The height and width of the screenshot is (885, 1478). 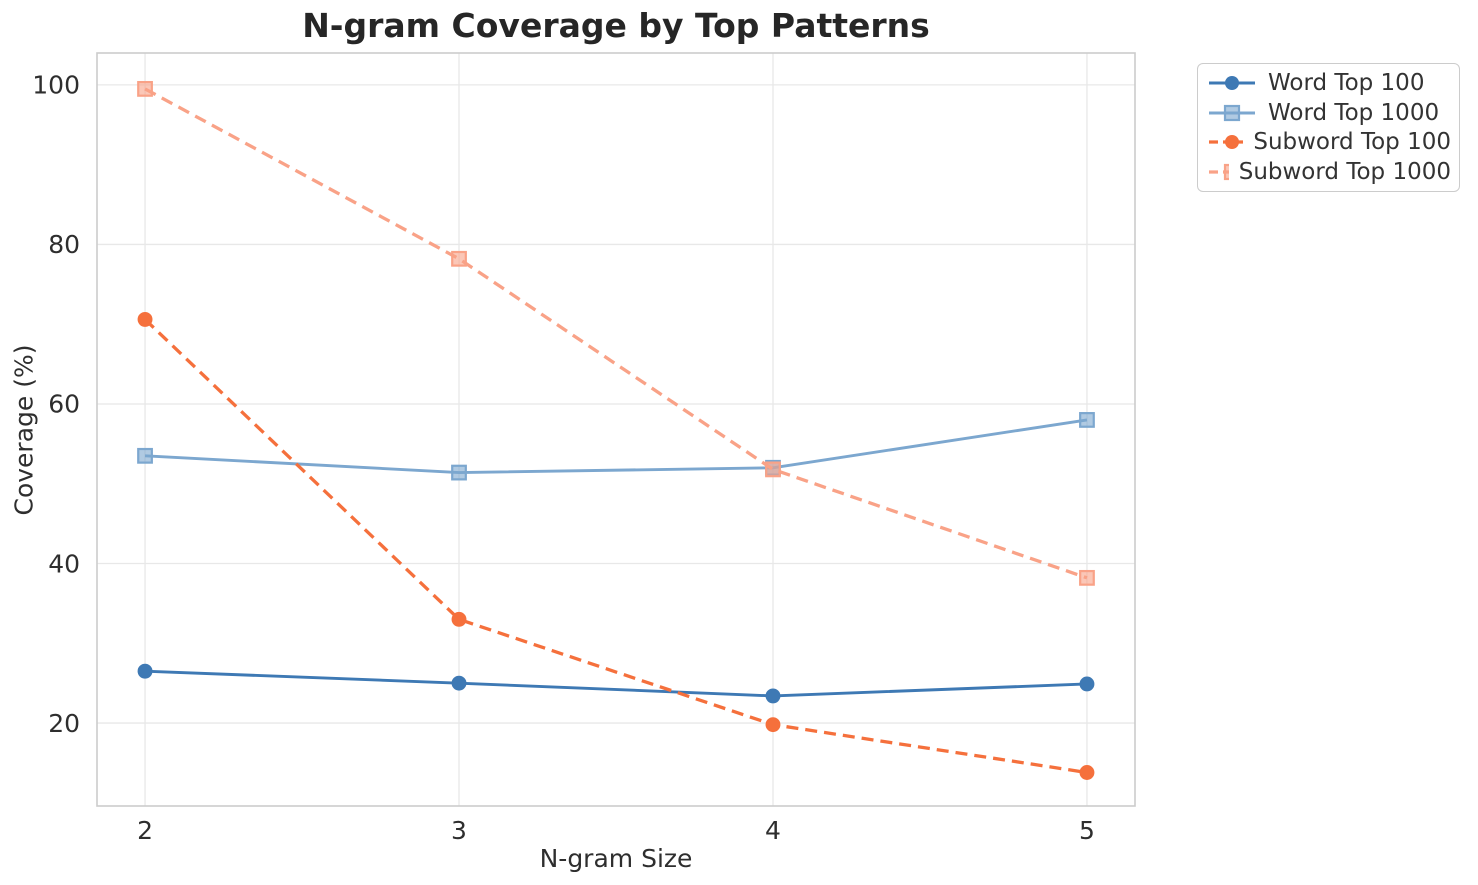 What do you see at coordinates (24, 430) in the screenshot?
I see `y-axis-label: Coverage (%)` at bounding box center [24, 430].